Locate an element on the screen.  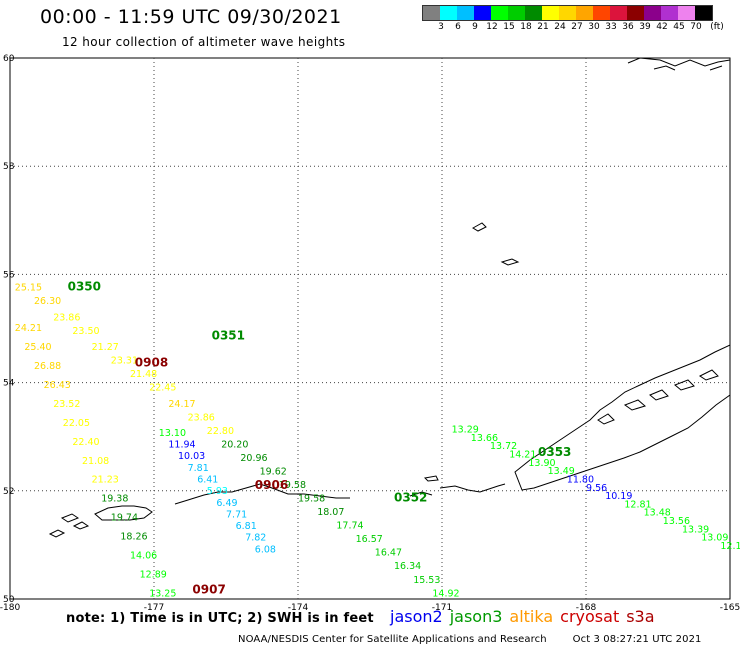
wave-height-value: 23.86 is located at coordinates (201, 417).